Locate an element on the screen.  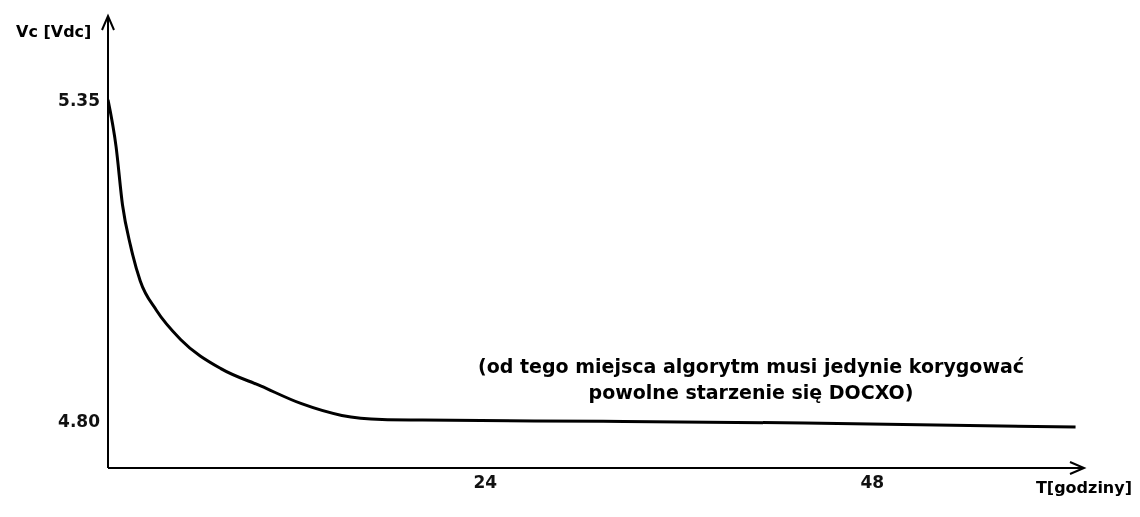
y-tick-label: 5.35 is located at coordinates (79, 99).